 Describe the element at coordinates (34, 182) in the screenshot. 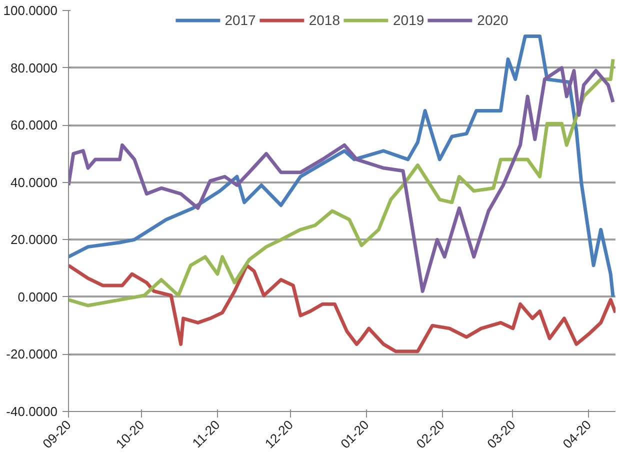

I see `y-tick-label: 40.0000` at that location.